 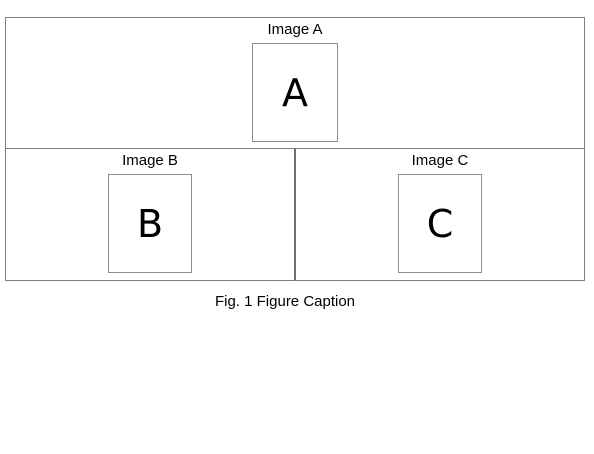 What do you see at coordinates (150, 223) in the screenshot?
I see `image-b-placeholder: B` at bounding box center [150, 223].